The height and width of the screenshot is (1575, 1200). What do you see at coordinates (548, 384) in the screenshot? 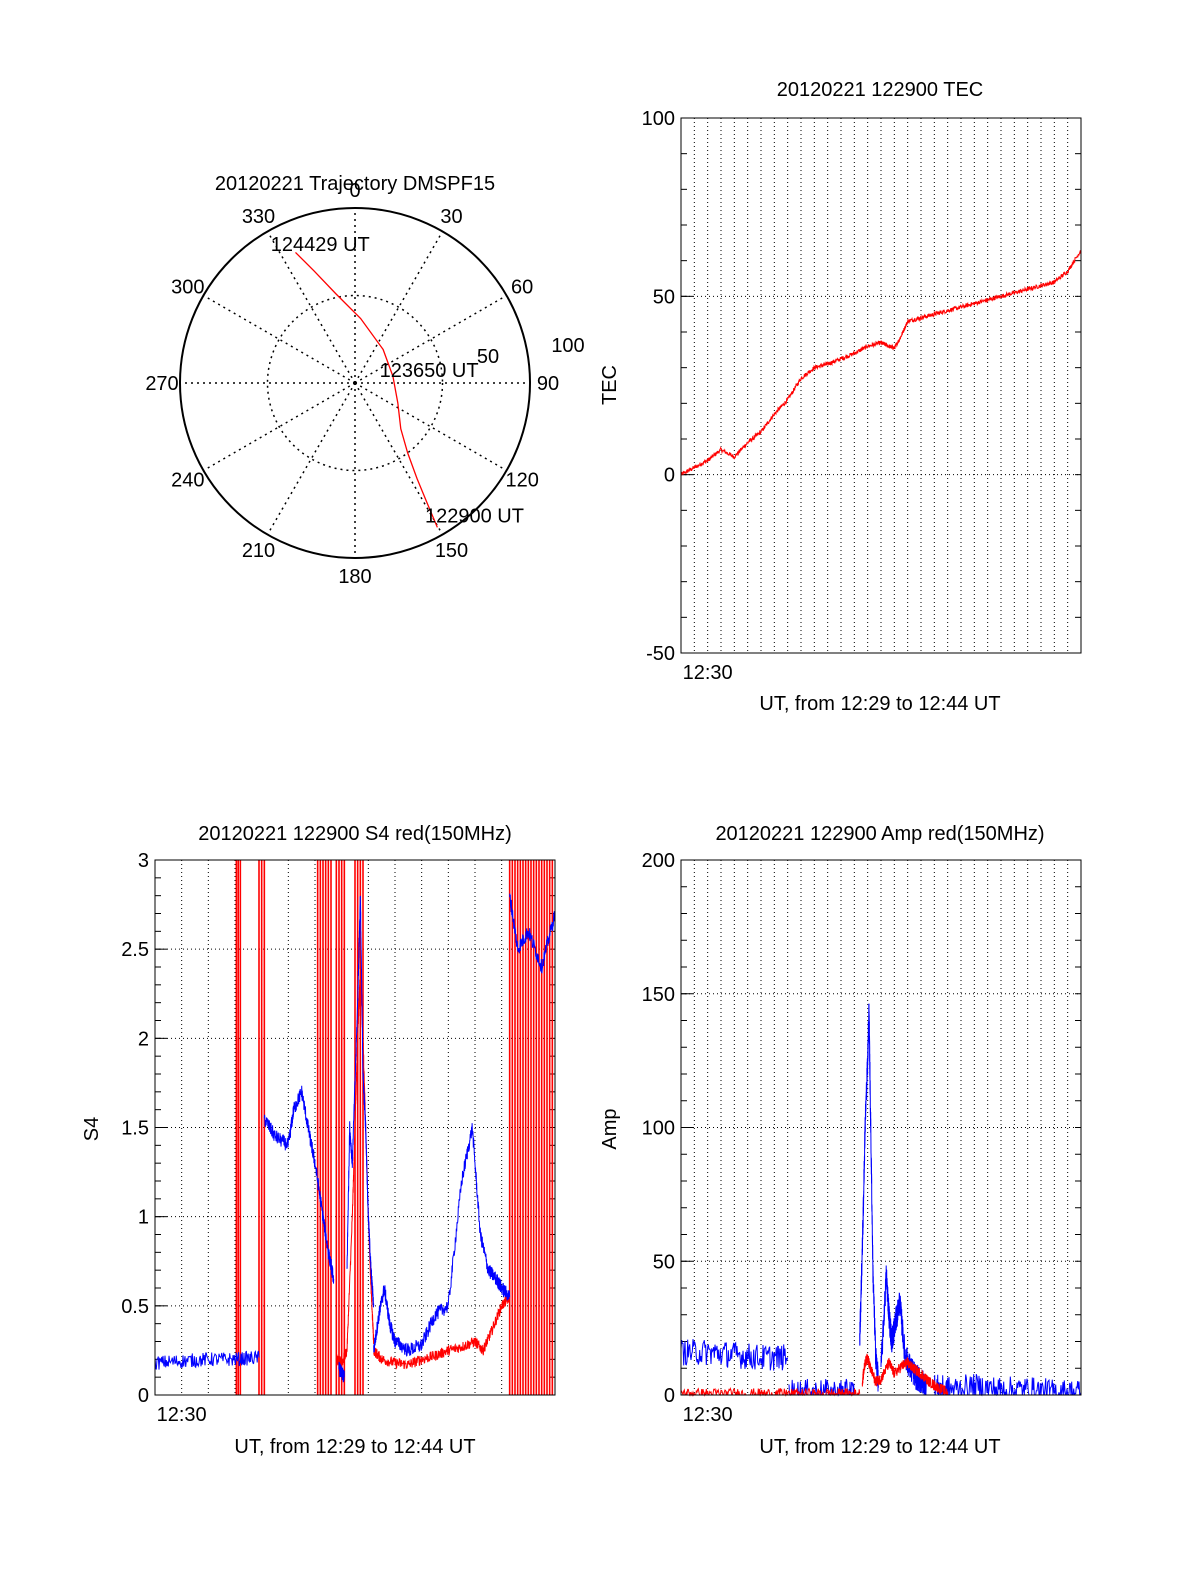
I see `polar-angle-label: 90` at bounding box center [548, 384].